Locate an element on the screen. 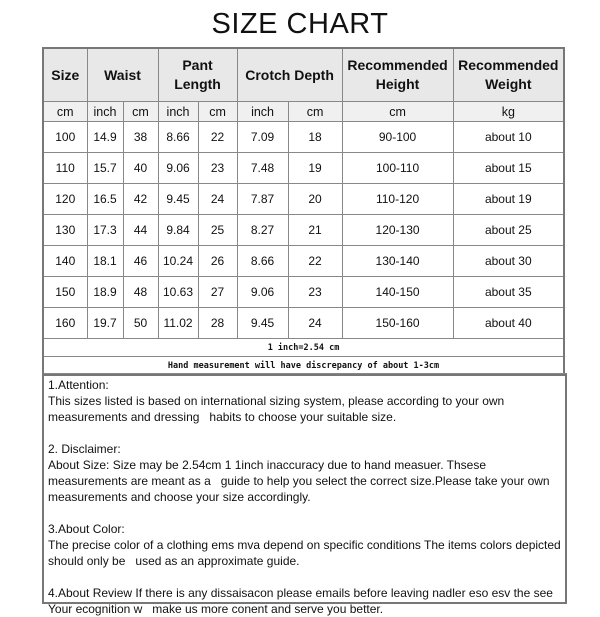  table-cell: 40 is located at coordinates (140, 168).